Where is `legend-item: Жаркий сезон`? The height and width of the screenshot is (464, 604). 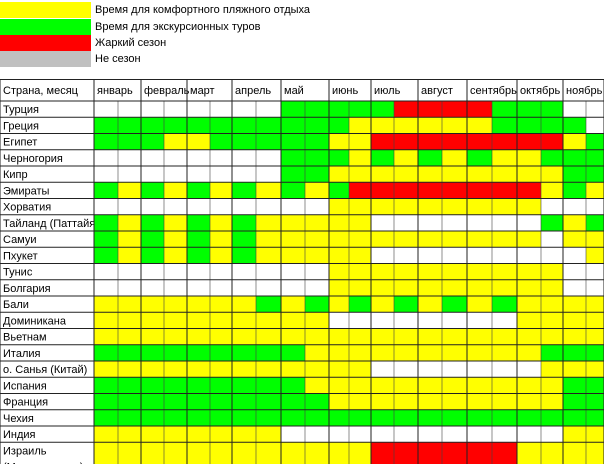
legend-item: Жаркий сезон is located at coordinates (302, 43).